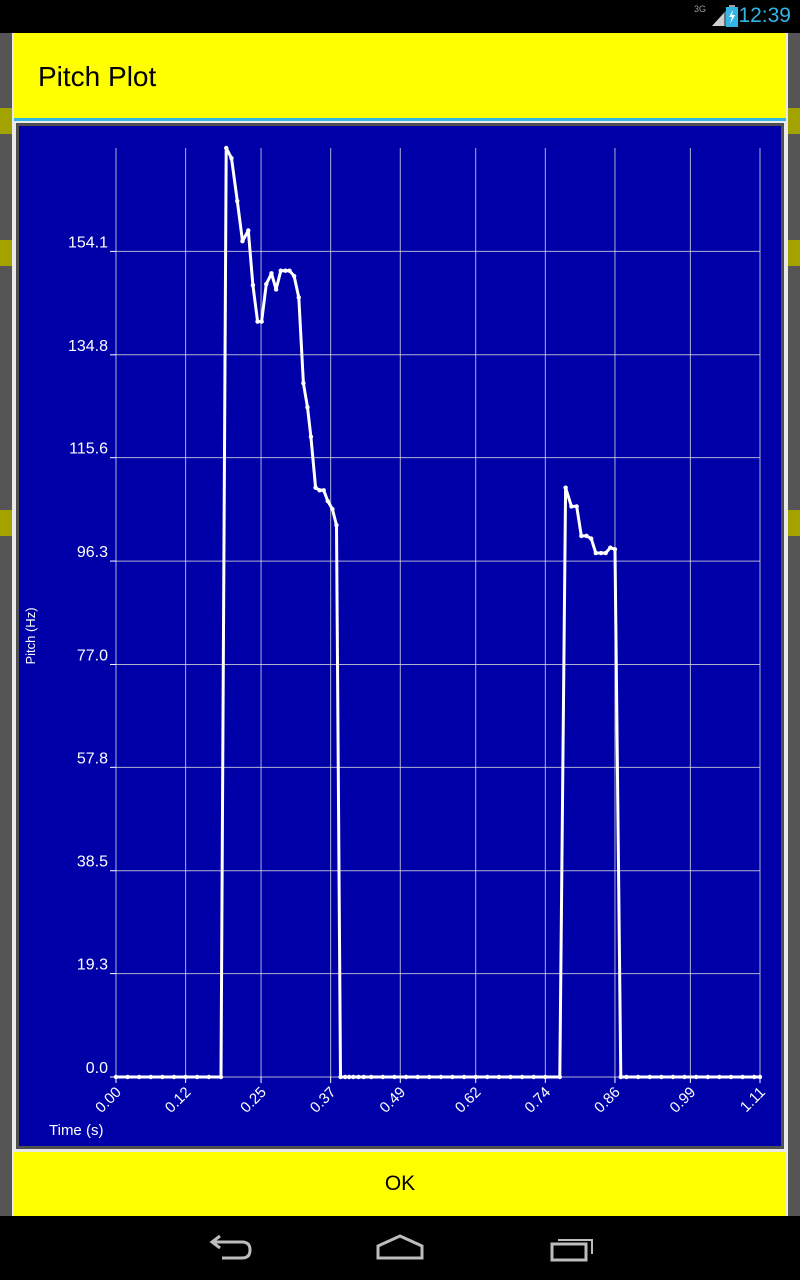 The image size is (800, 1280). I want to click on recent-apps-icon, so click(571, 1250).